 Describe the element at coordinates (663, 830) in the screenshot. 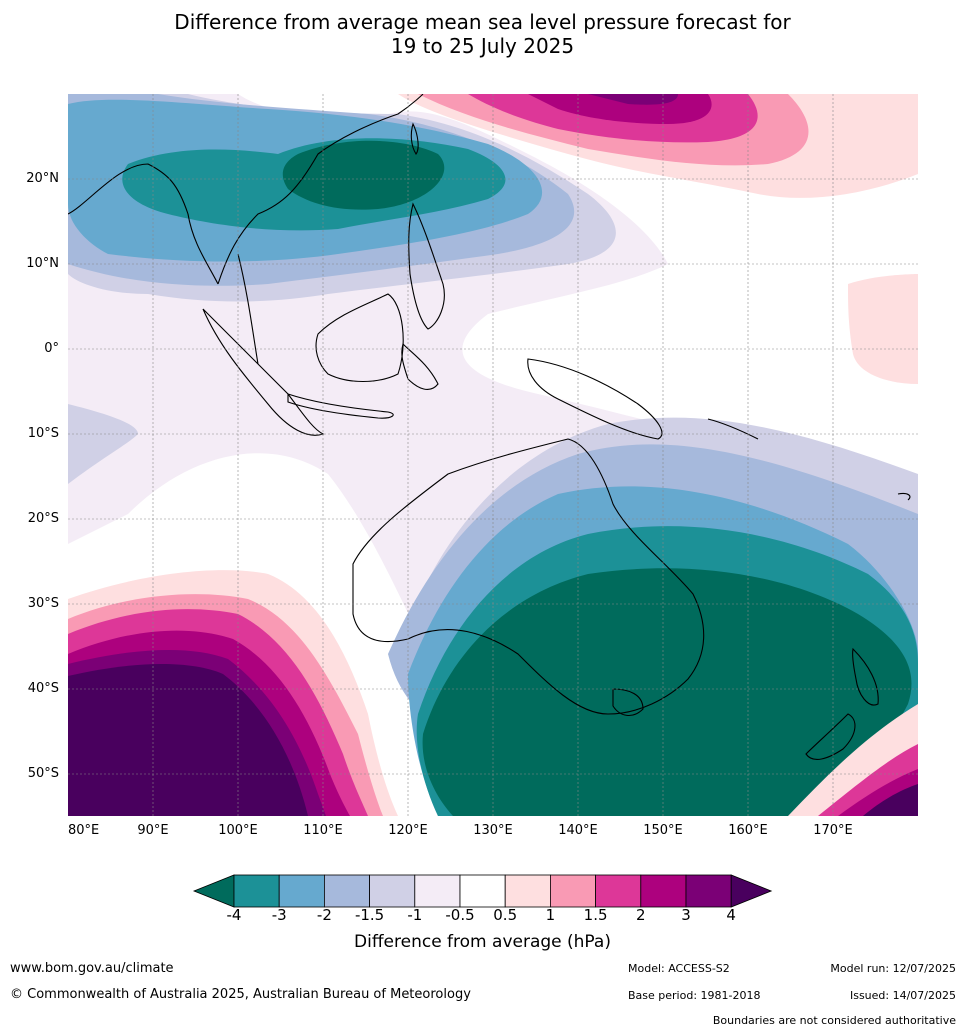

I see `lon-label-150e: 150°E` at that location.